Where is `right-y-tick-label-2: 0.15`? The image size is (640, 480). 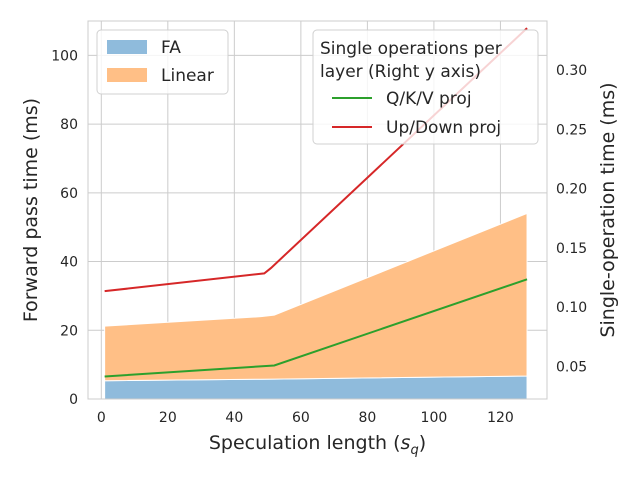
right-y-tick-label-2: 0.15 is located at coordinates (571, 249).